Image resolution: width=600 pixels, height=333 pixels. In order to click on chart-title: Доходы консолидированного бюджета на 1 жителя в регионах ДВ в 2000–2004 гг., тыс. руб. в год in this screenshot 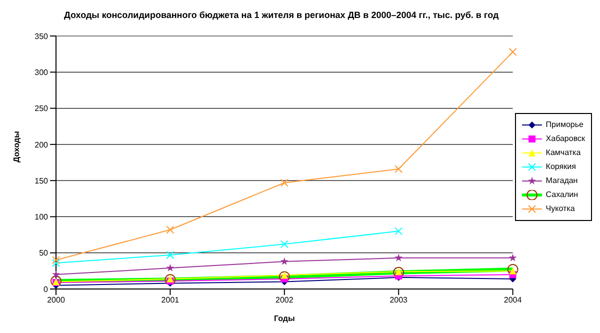, I will do `click(281, 15)`.